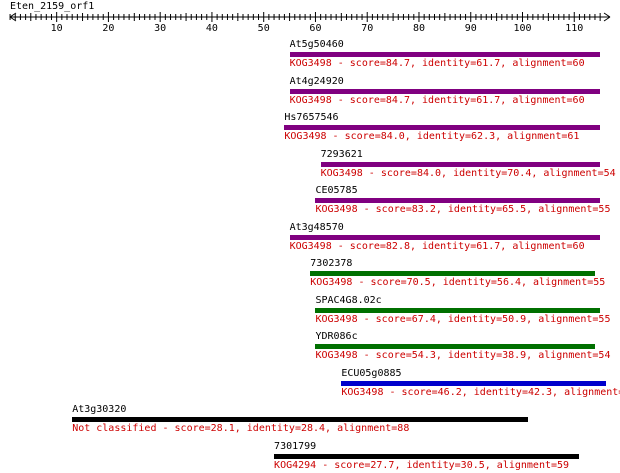  I want to click on ruler-tick-label: 20, so click(108, 28).